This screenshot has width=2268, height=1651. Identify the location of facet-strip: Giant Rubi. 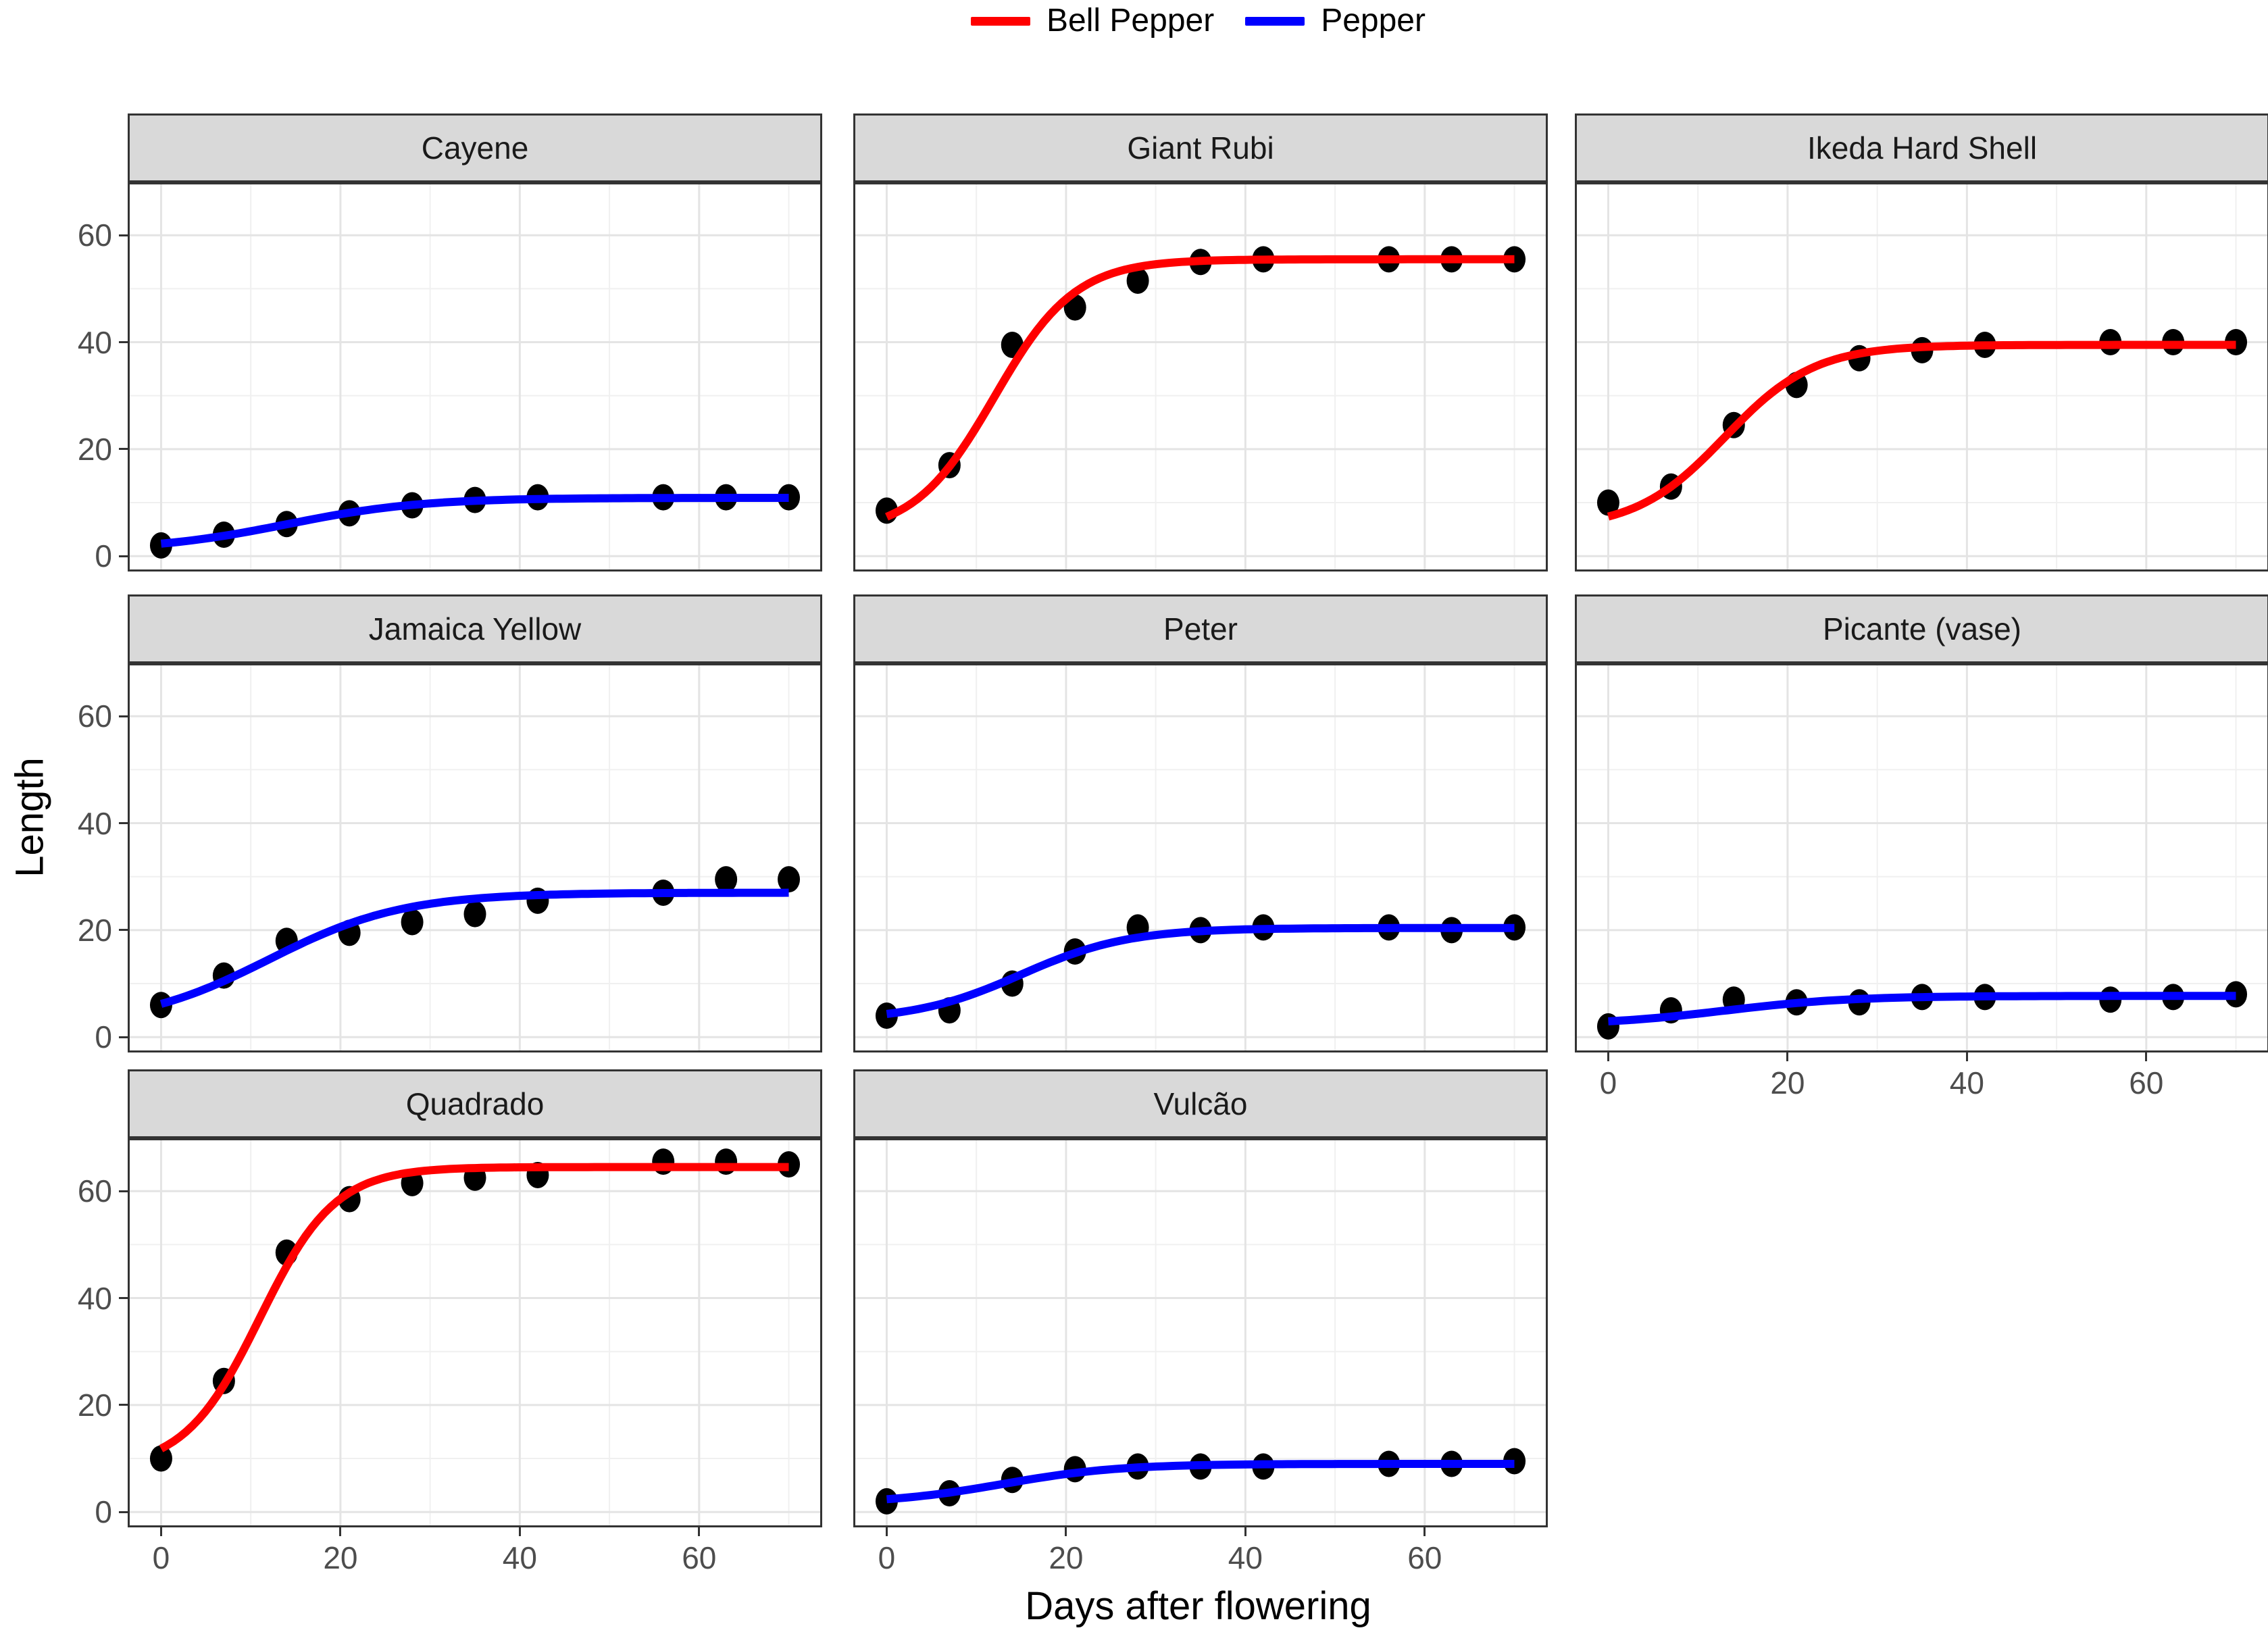
(1200, 147).